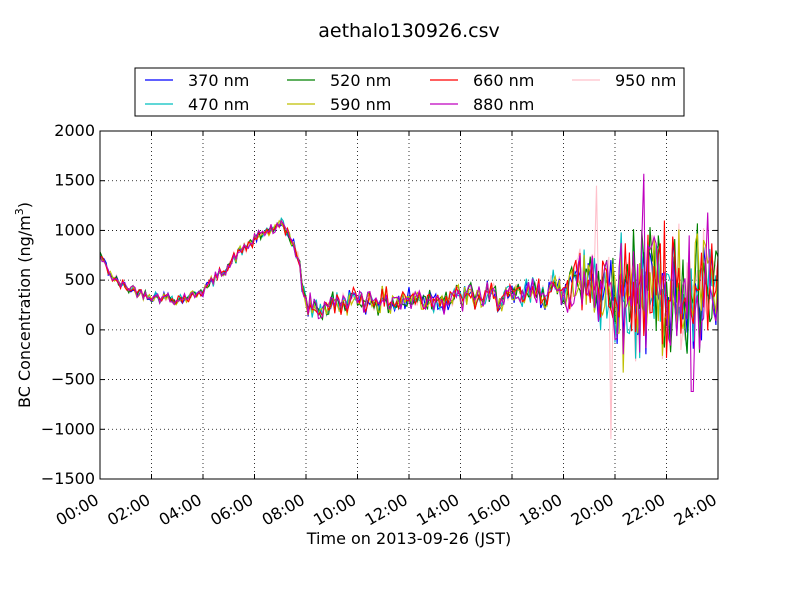 Image resolution: width=800 pixels, height=600 pixels. I want to click on y-tick-label: −500, so click(73, 379).